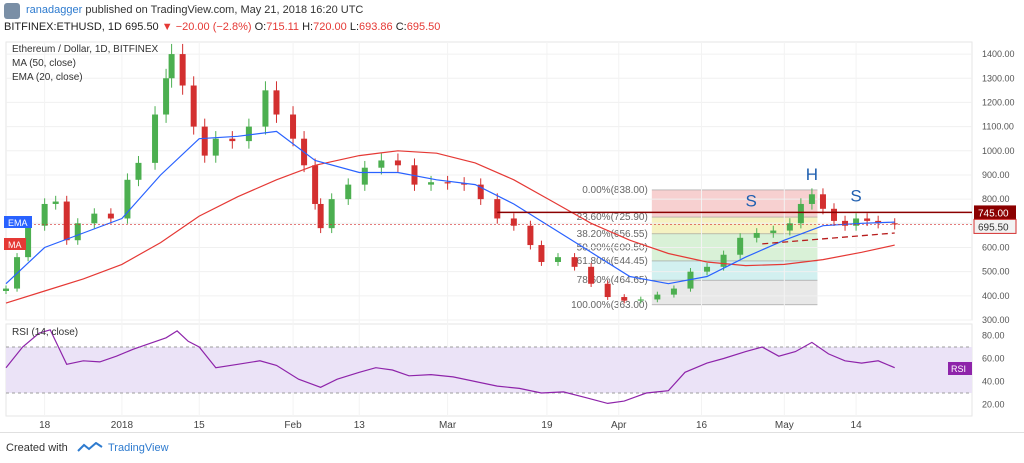  Describe the element at coordinates (12, 11) in the screenshot. I see `avatar` at that location.